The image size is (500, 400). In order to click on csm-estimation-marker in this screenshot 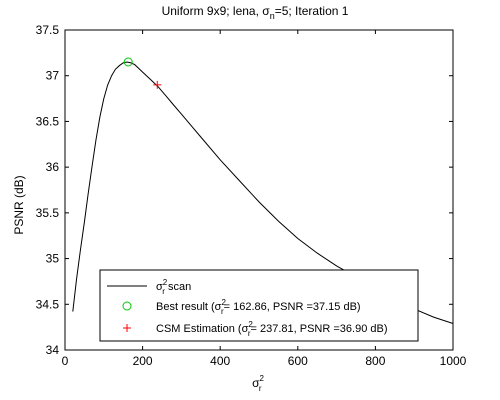, I will do `click(157, 84)`.